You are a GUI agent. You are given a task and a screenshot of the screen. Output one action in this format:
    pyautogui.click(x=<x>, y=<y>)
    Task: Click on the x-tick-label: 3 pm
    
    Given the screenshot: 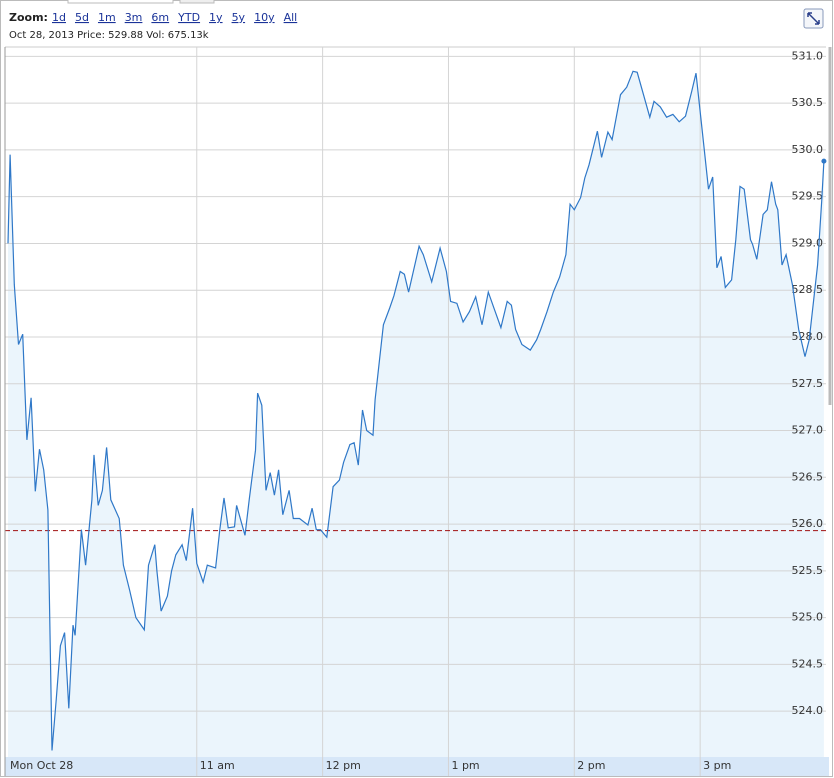 What is the action you would take?
    pyautogui.click(x=717, y=765)
    